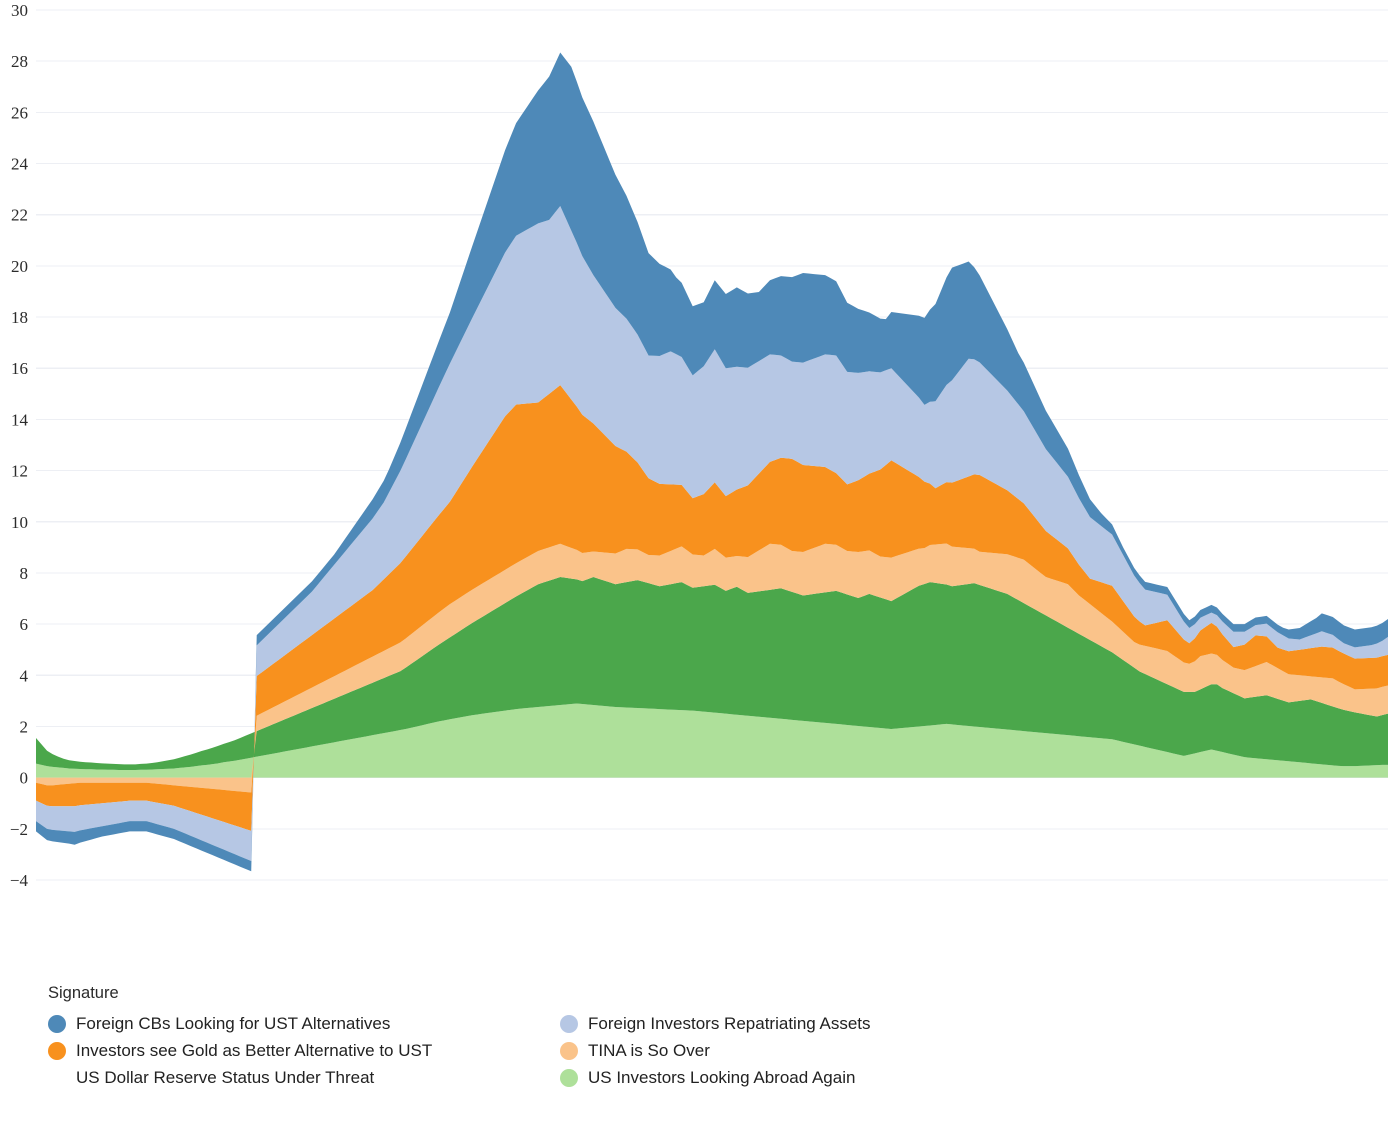  I want to click on legend-item-label: TINA is So Over, so click(649, 1050).